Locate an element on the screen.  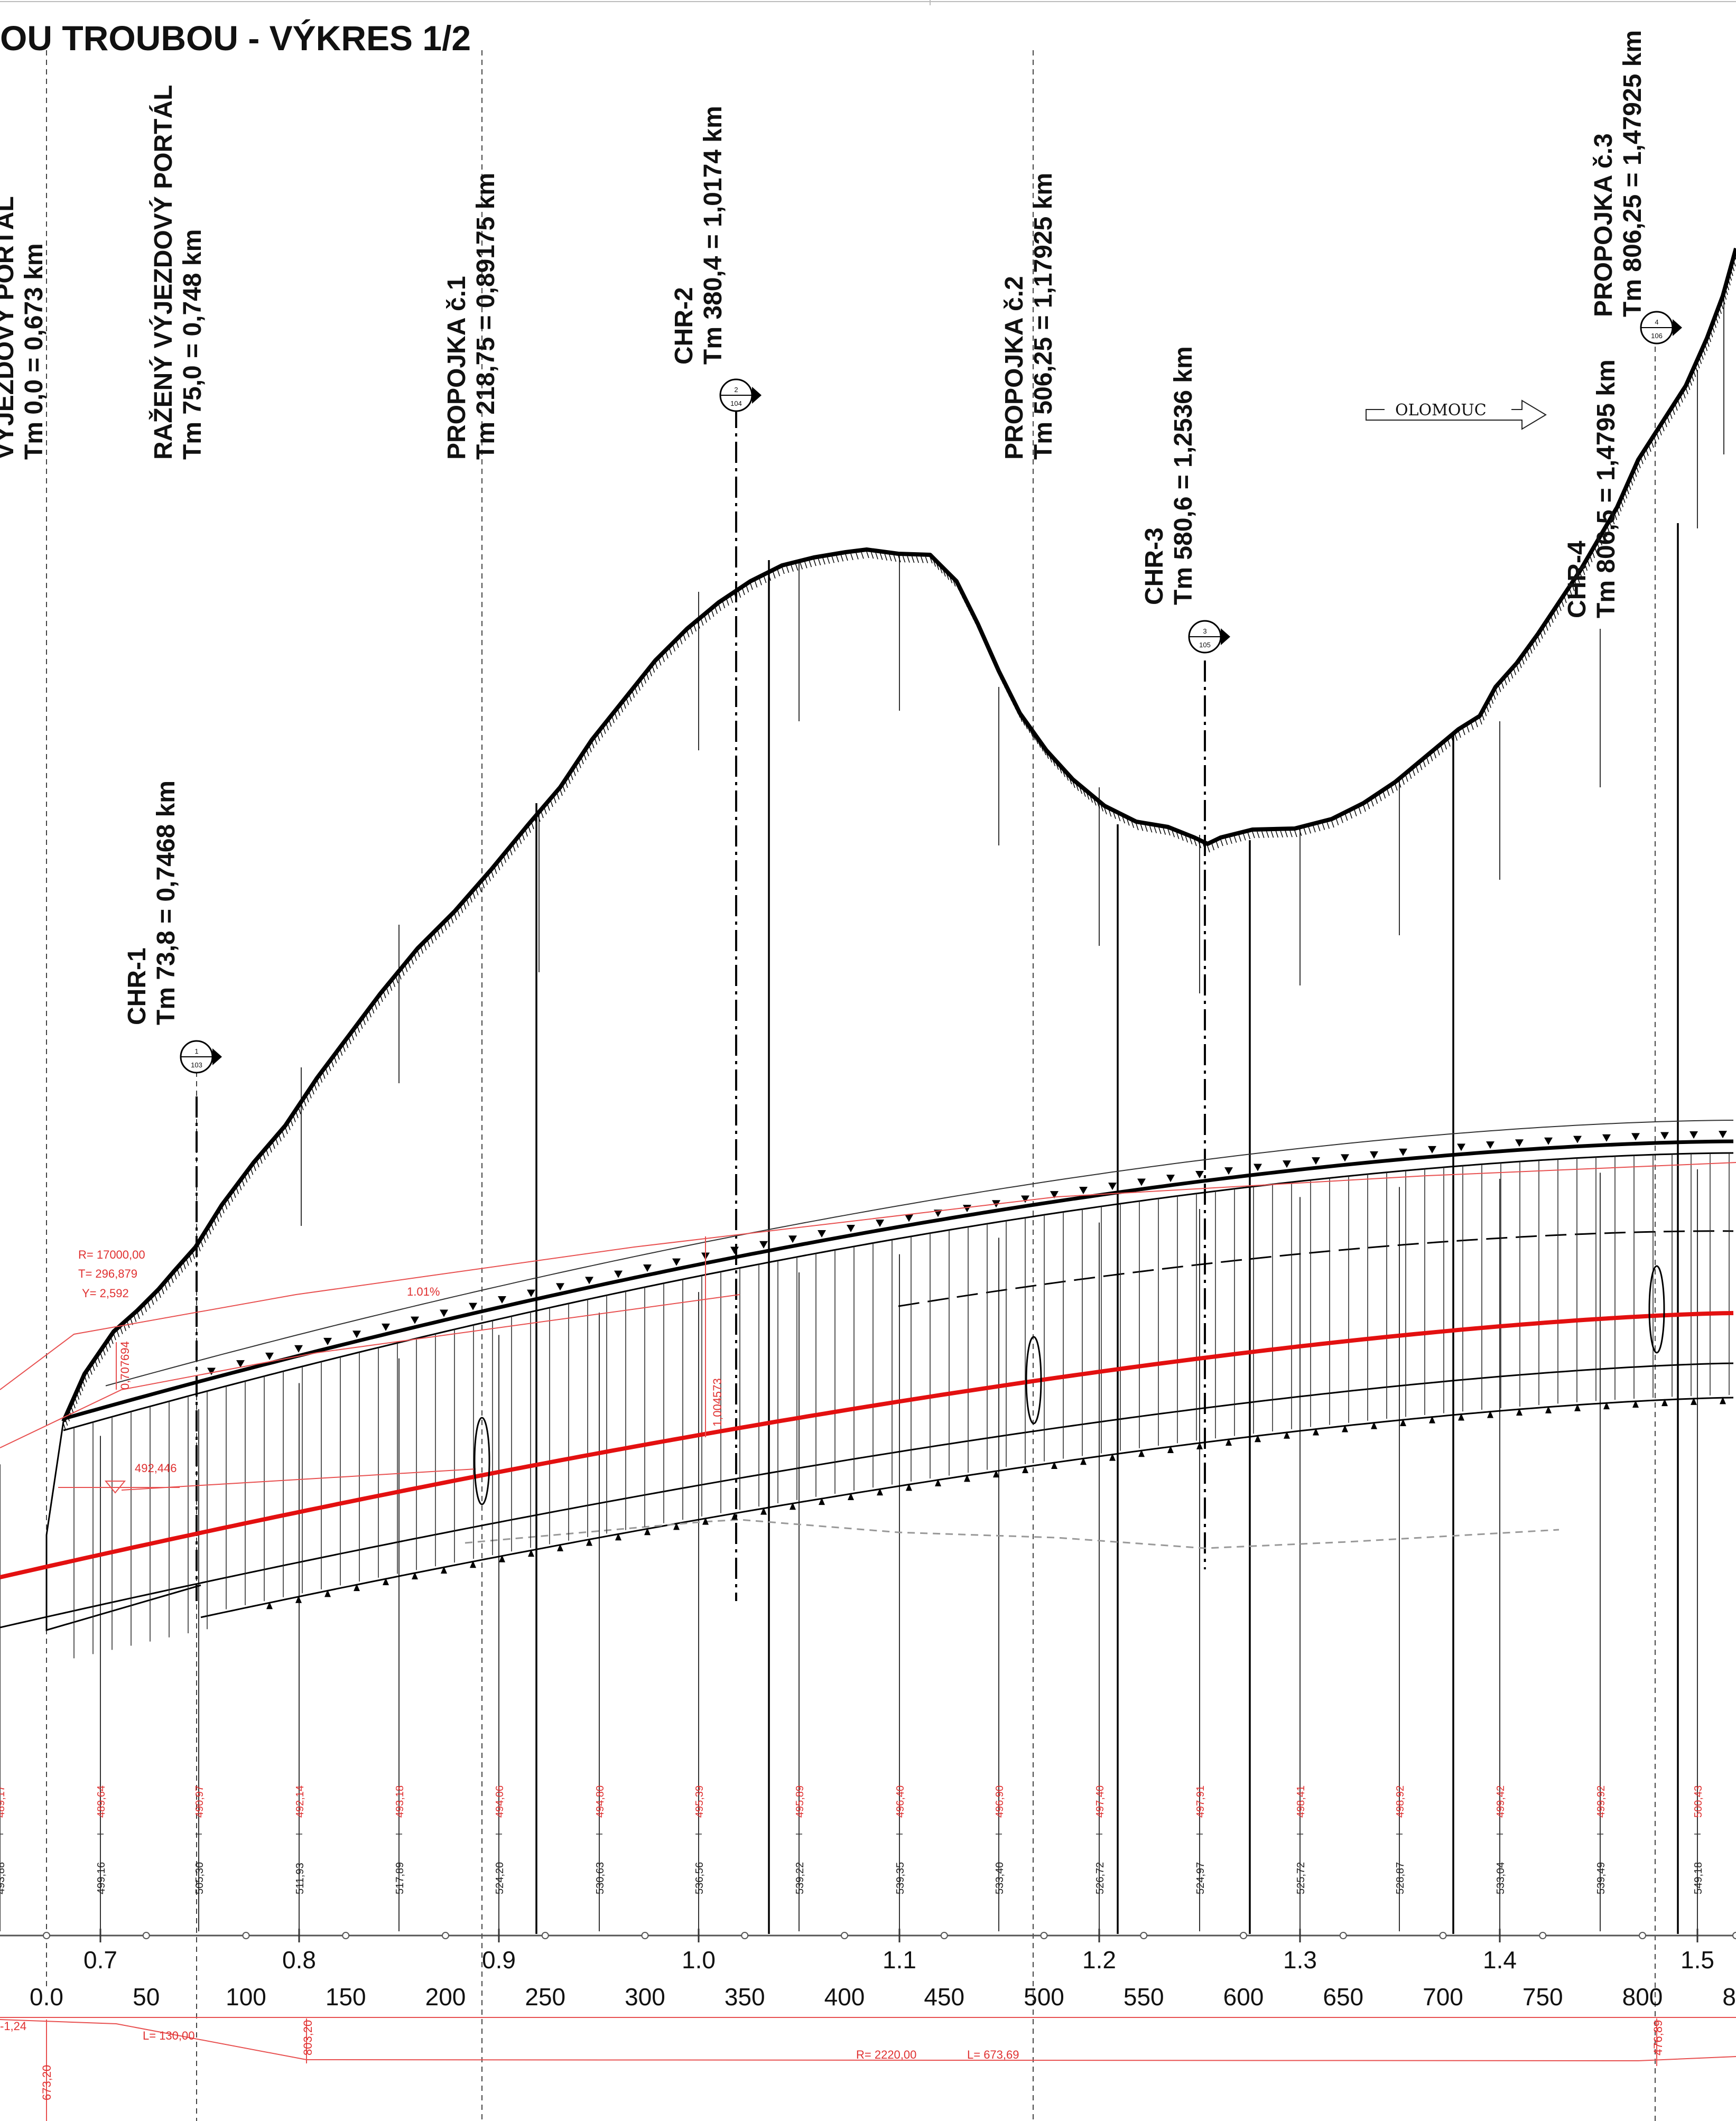
tunnel-dashed-axis is located at coordinates (1316, 1268).